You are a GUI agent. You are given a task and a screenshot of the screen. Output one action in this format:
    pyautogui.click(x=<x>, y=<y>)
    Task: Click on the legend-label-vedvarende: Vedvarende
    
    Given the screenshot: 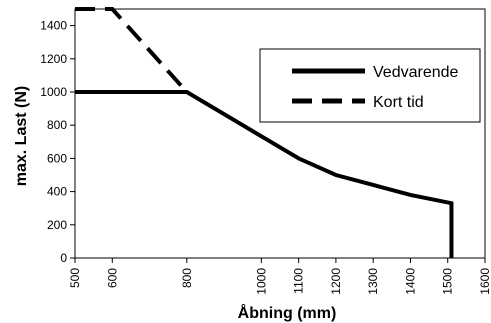 What is the action you would take?
    pyautogui.click(x=416, y=72)
    